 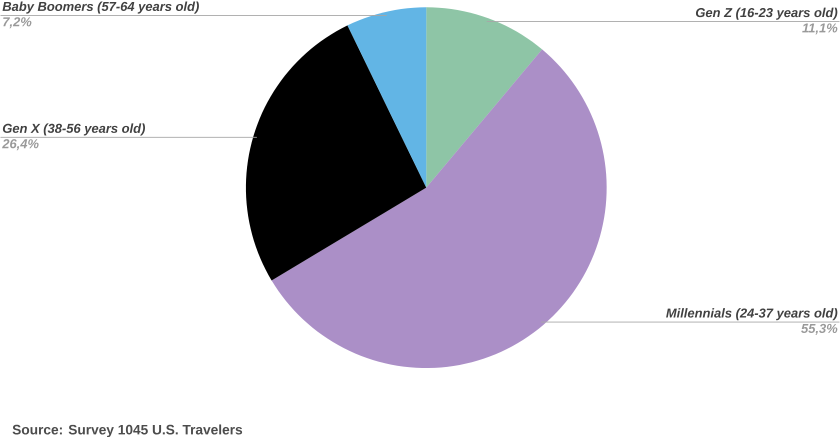 I want to click on data-label: 11,1%, so click(x=820, y=28).